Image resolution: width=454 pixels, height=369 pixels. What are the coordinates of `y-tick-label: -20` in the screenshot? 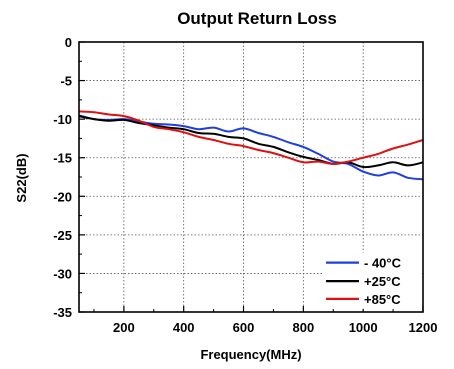 It's located at (62, 196).